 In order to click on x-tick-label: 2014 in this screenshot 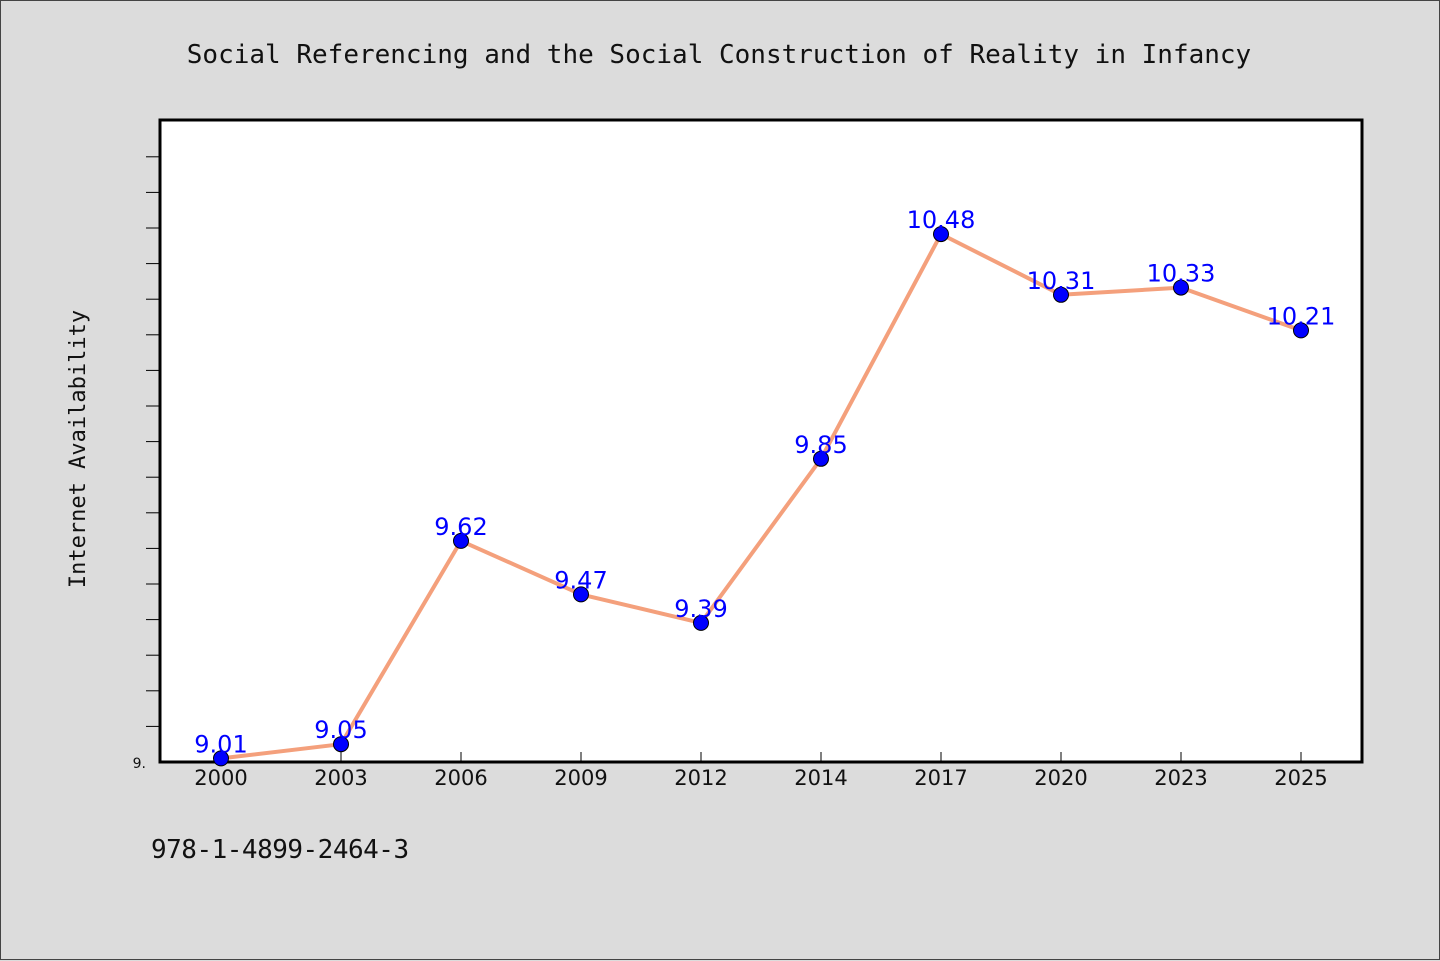, I will do `click(820, 778)`.